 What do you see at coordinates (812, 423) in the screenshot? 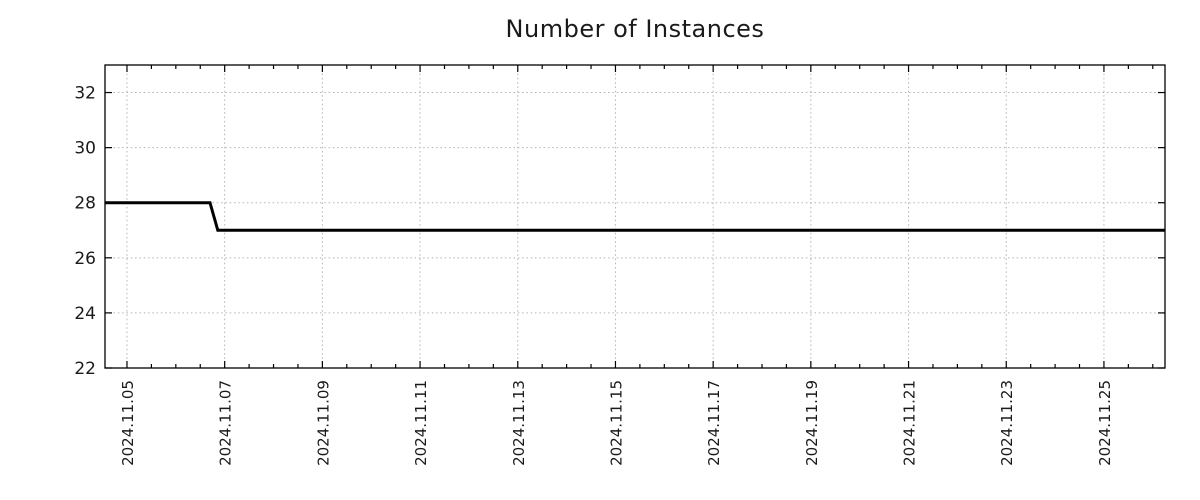
I see `x-tick-label: 2024.11.19` at bounding box center [812, 423].